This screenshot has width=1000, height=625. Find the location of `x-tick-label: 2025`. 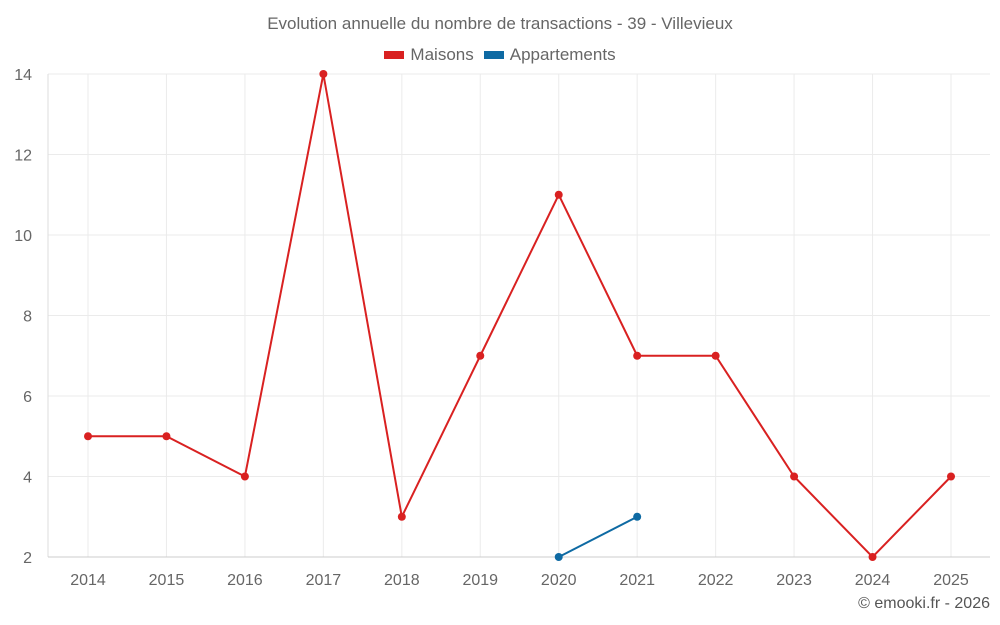

x-tick-label: 2025 is located at coordinates (951, 580).